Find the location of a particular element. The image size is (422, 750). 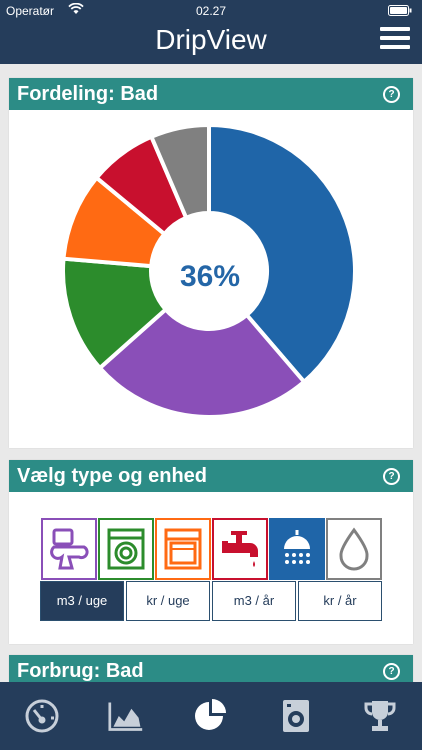

gauge-icon is located at coordinates (42, 716).